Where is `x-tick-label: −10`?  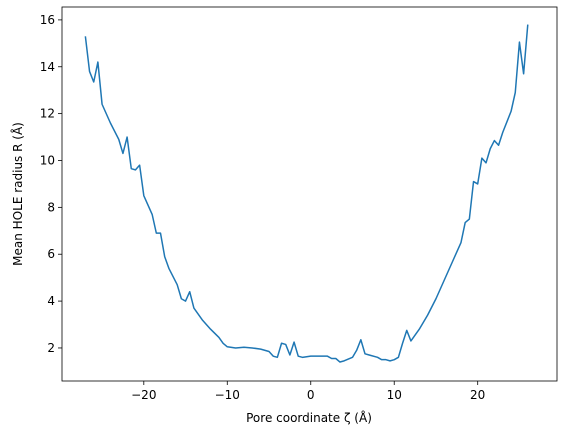
x-tick-label: −10 is located at coordinates (227, 395).